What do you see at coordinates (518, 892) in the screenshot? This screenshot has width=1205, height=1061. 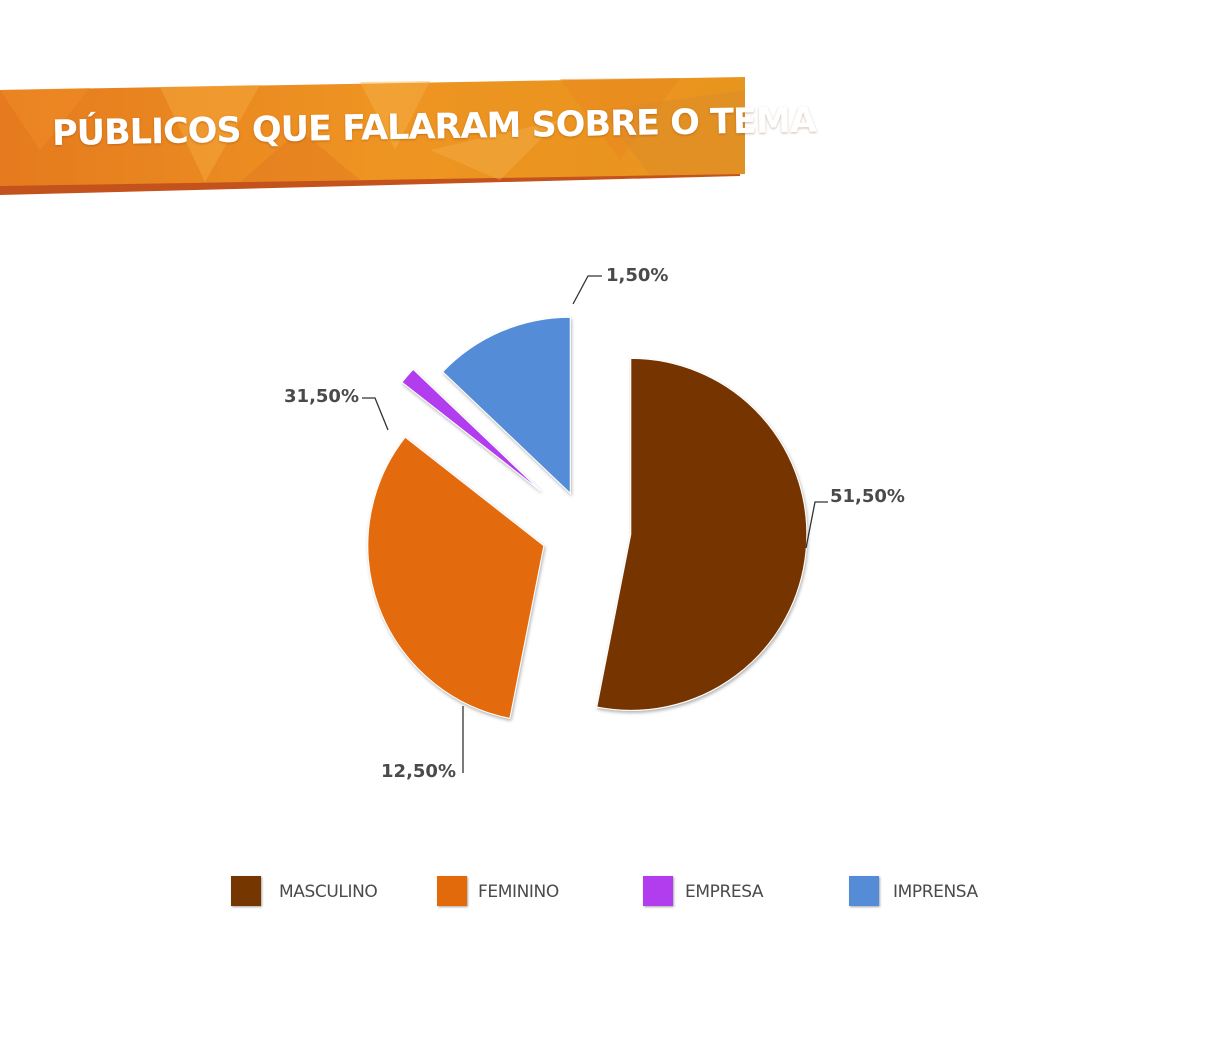 I see `legend-label-feminino: FEMININO` at bounding box center [518, 892].